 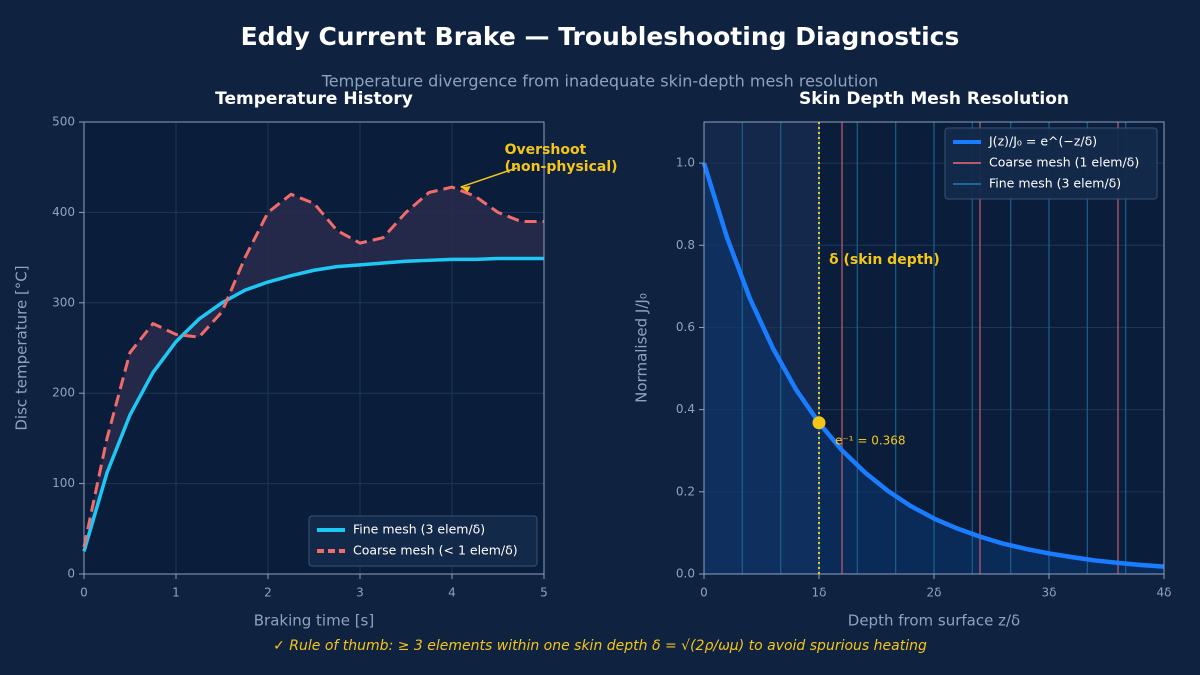 What do you see at coordinates (22, 347) in the screenshot?
I see `y-axis-label: Disc temperature [°C]` at bounding box center [22, 347].